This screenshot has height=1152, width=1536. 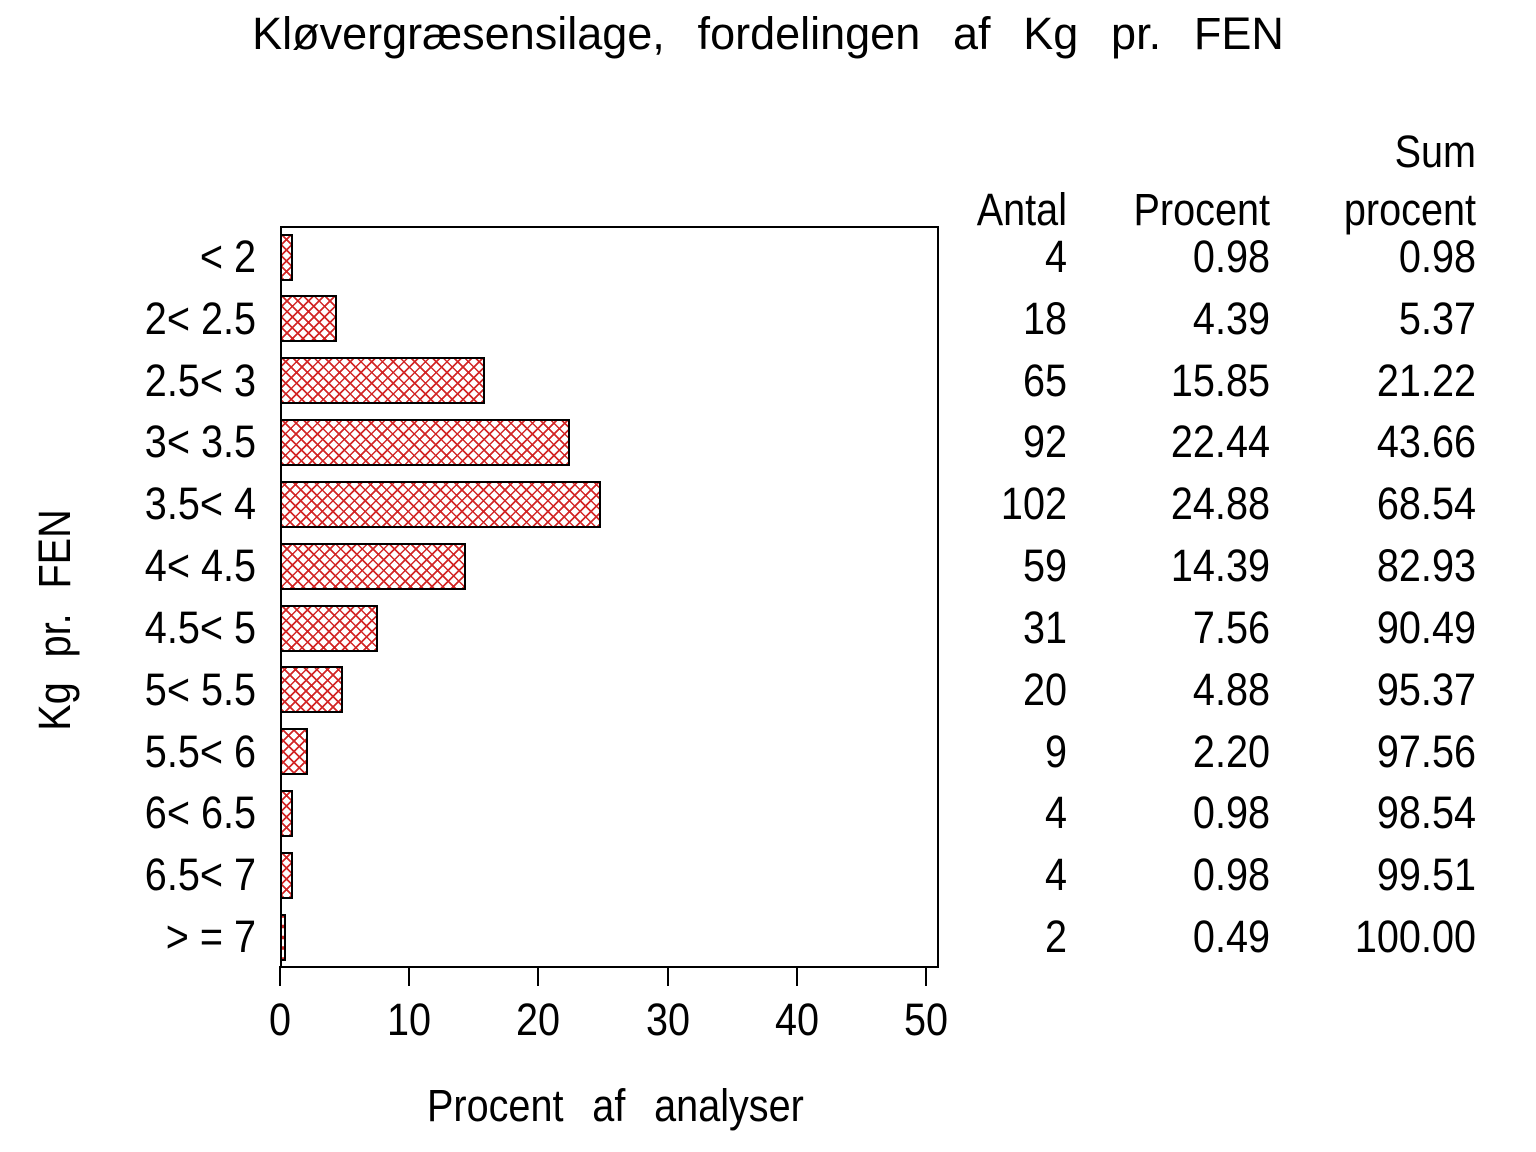 I want to click on y-axis-label: 4.5< 5, so click(x=200, y=627).